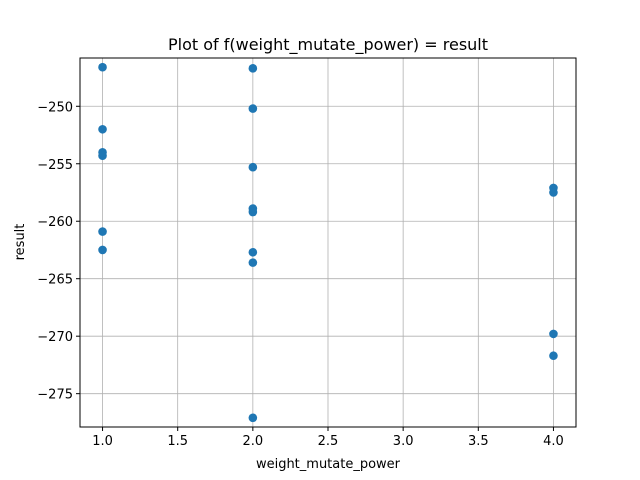 This screenshot has height=480, width=640. What do you see at coordinates (55, 395) in the screenshot?
I see `y-tick-label: −275` at bounding box center [55, 395].